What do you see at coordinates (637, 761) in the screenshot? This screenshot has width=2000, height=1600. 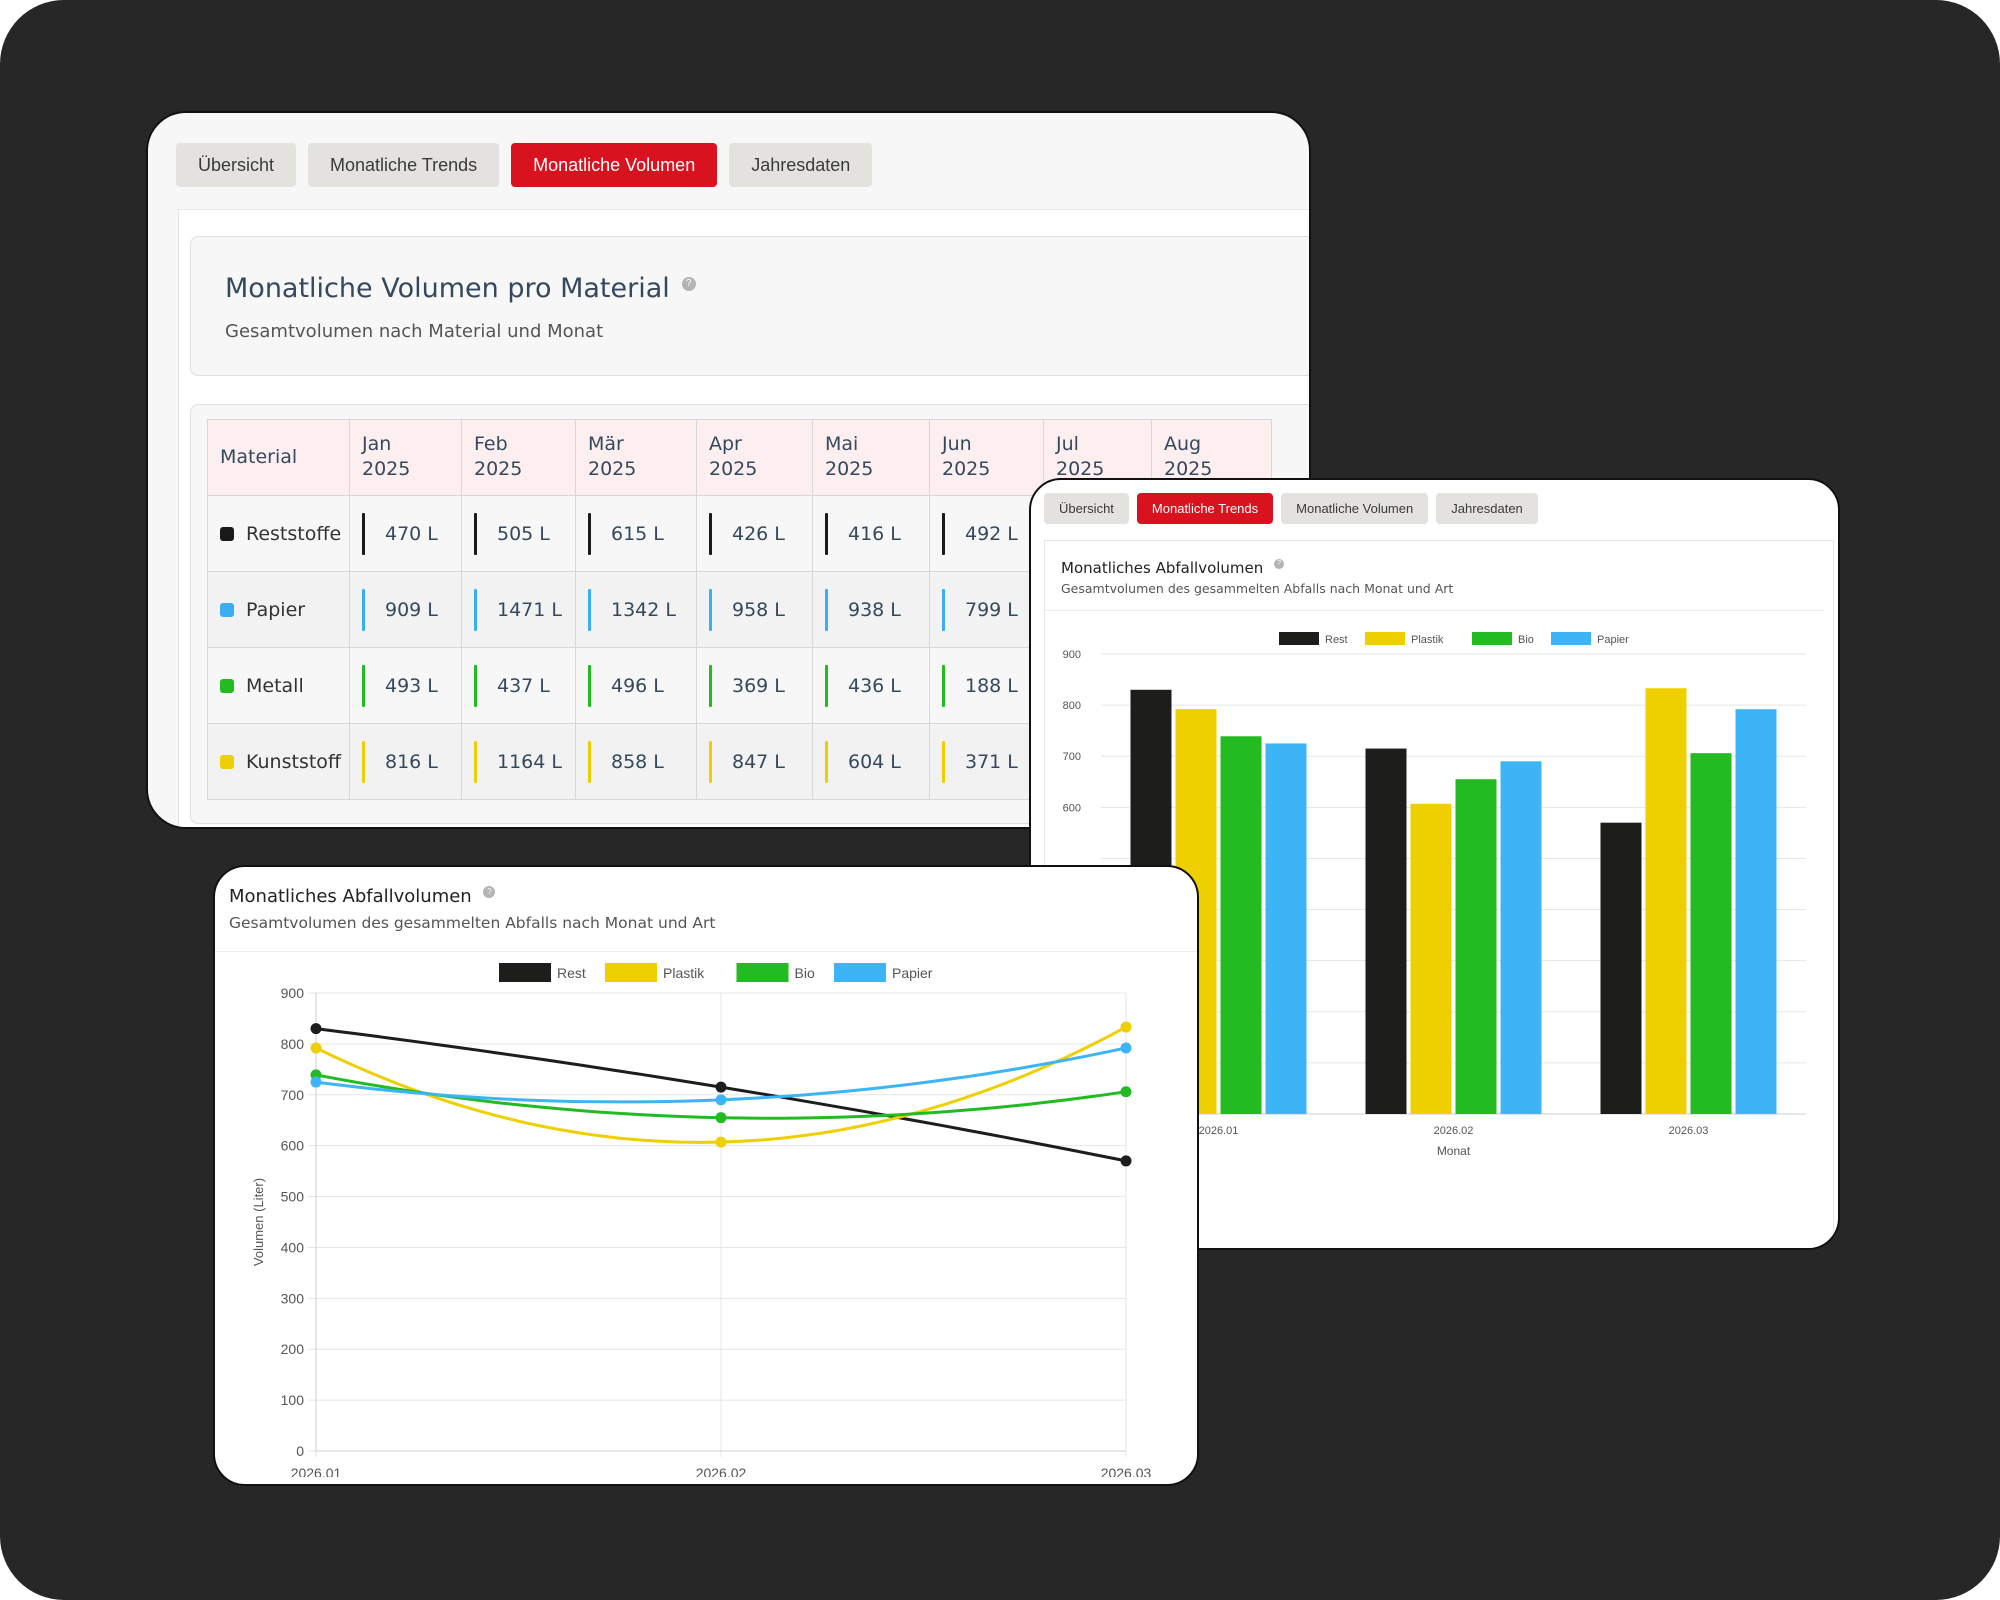 I see `volume-value: 858 L` at bounding box center [637, 761].